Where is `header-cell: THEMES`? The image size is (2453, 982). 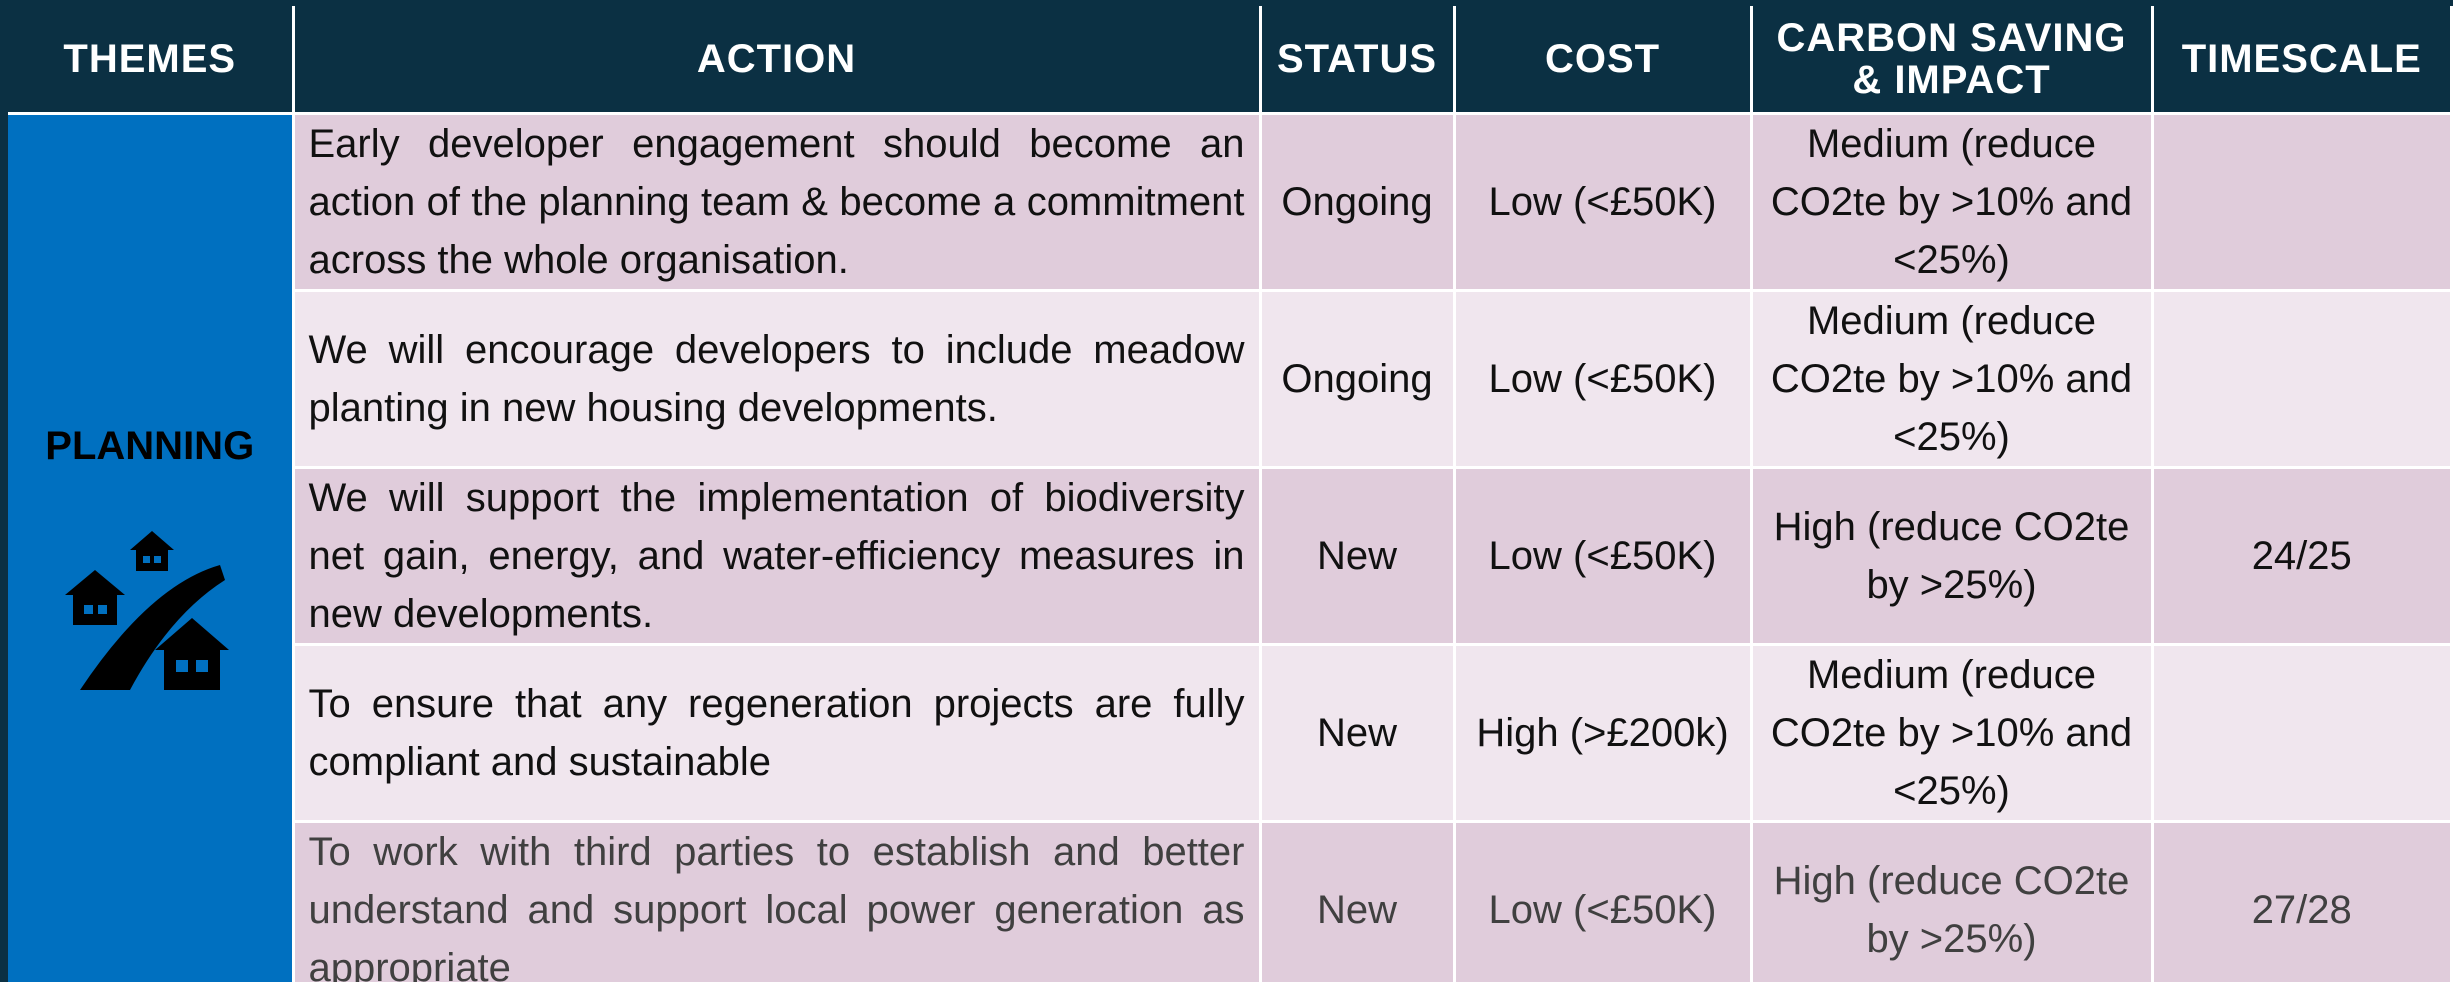 header-cell: THEMES is located at coordinates (148, 58).